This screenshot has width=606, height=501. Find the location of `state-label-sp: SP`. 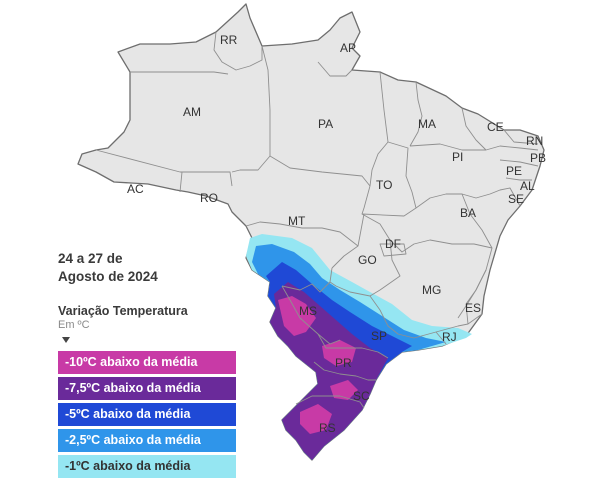

state-label-sp: SP is located at coordinates (379, 336).